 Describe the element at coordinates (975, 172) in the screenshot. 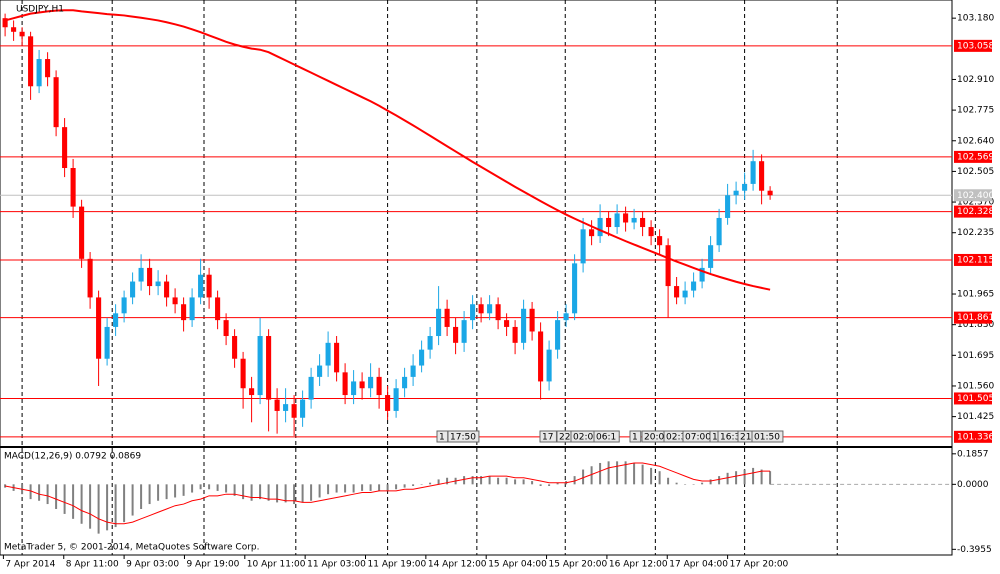

I see `y-tick-label: 102.505` at that location.